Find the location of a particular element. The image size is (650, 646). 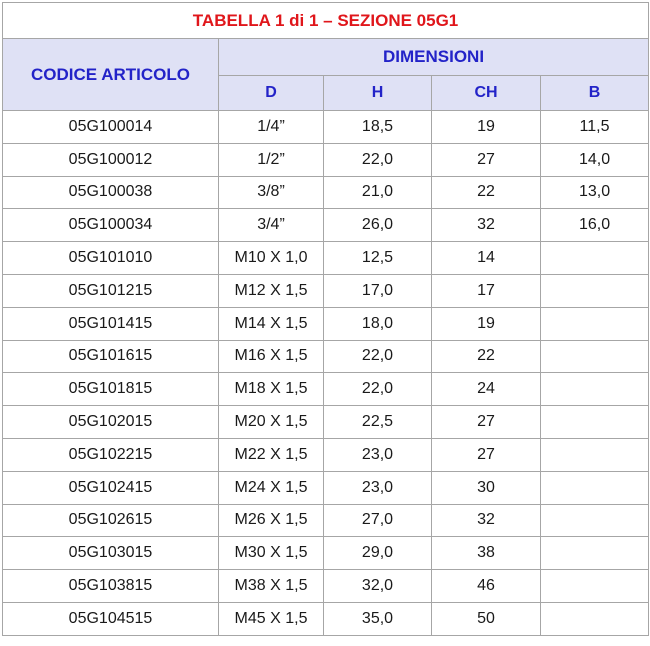

cell-h: 21,0 is located at coordinates (377, 192).